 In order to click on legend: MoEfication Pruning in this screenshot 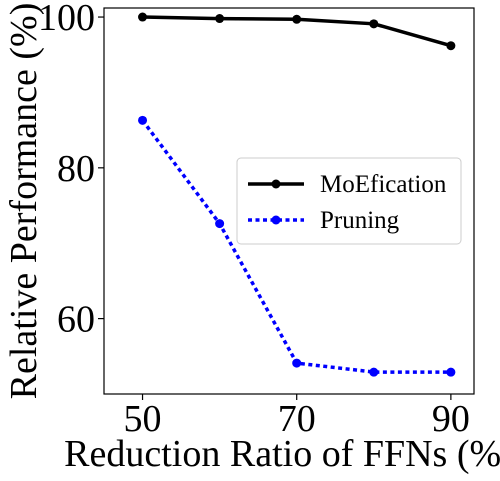, I will do `click(349, 201)`.